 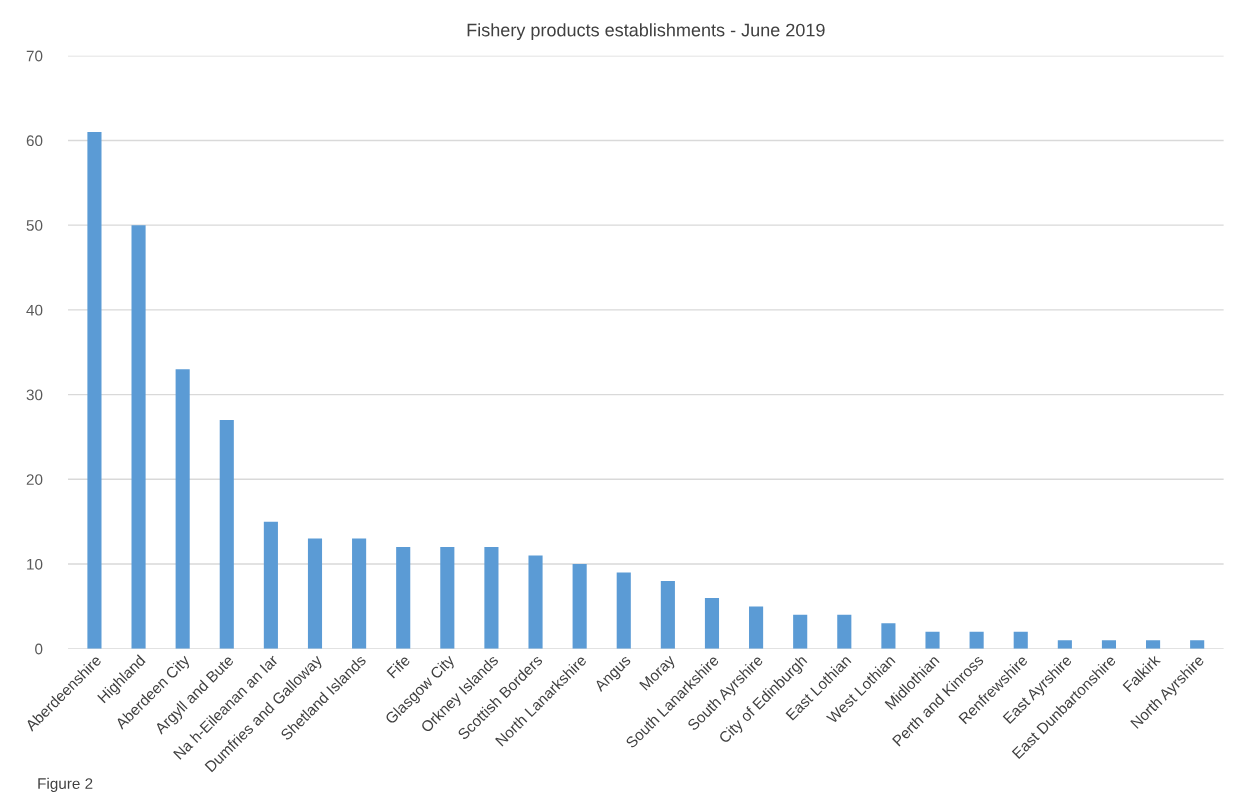 What do you see at coordinates (34, 310) in the screenshot?
I see `y-tick-label: 40` at bounding box center [34, 310].